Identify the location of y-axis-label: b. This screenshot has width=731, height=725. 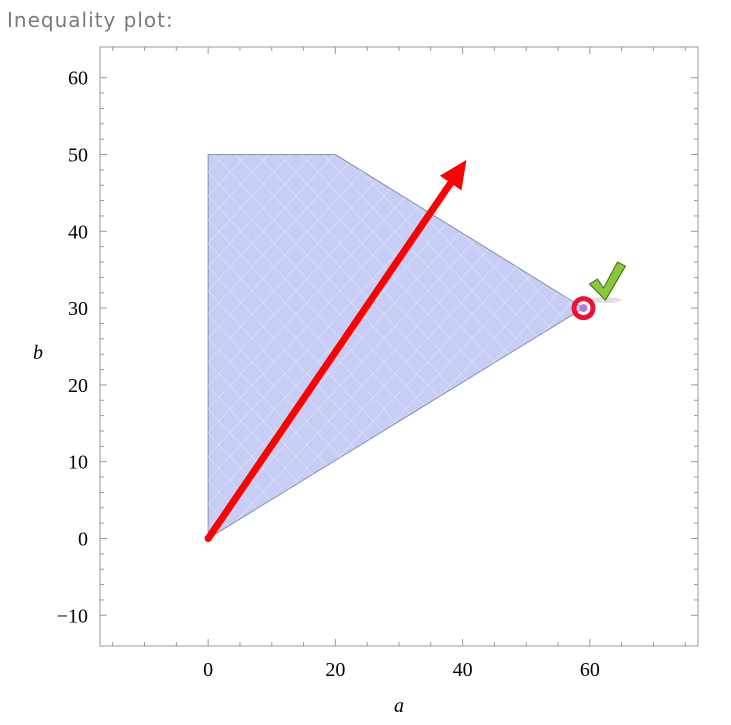
(38, 353).